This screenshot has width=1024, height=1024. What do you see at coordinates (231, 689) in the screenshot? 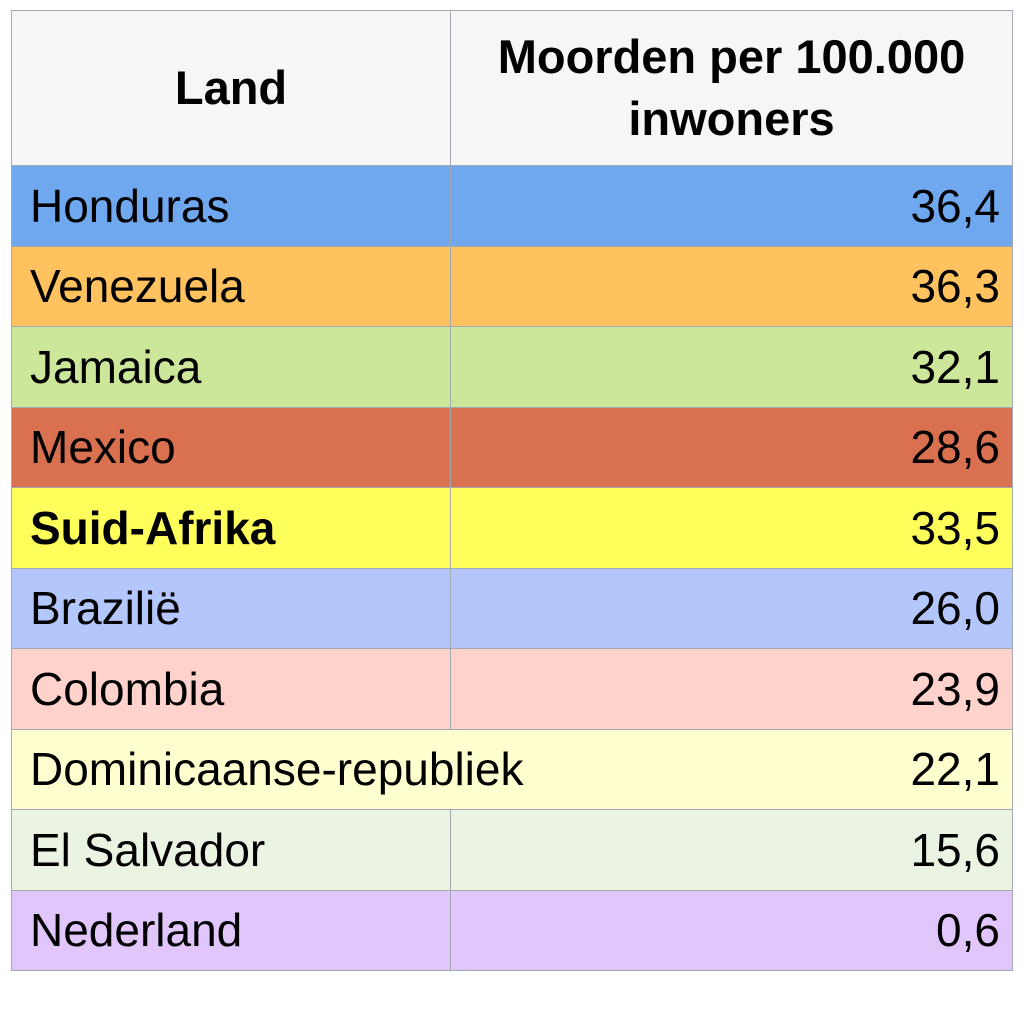
I see `country-cell: Colombia` at bounding box center [231, 689].